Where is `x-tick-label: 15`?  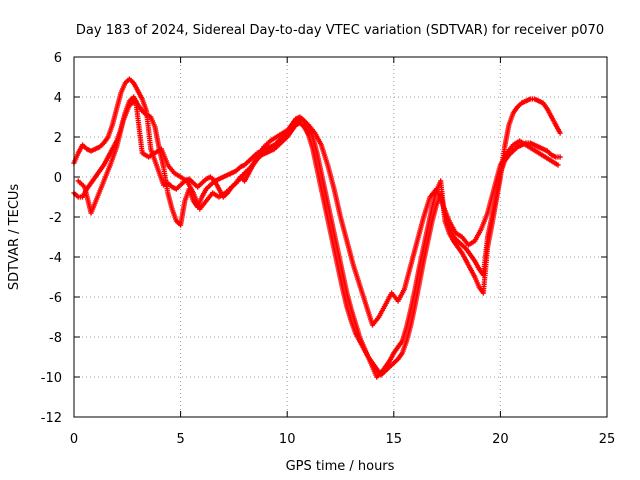
x-tick-label: 15 is located at coordinates (394, 439).